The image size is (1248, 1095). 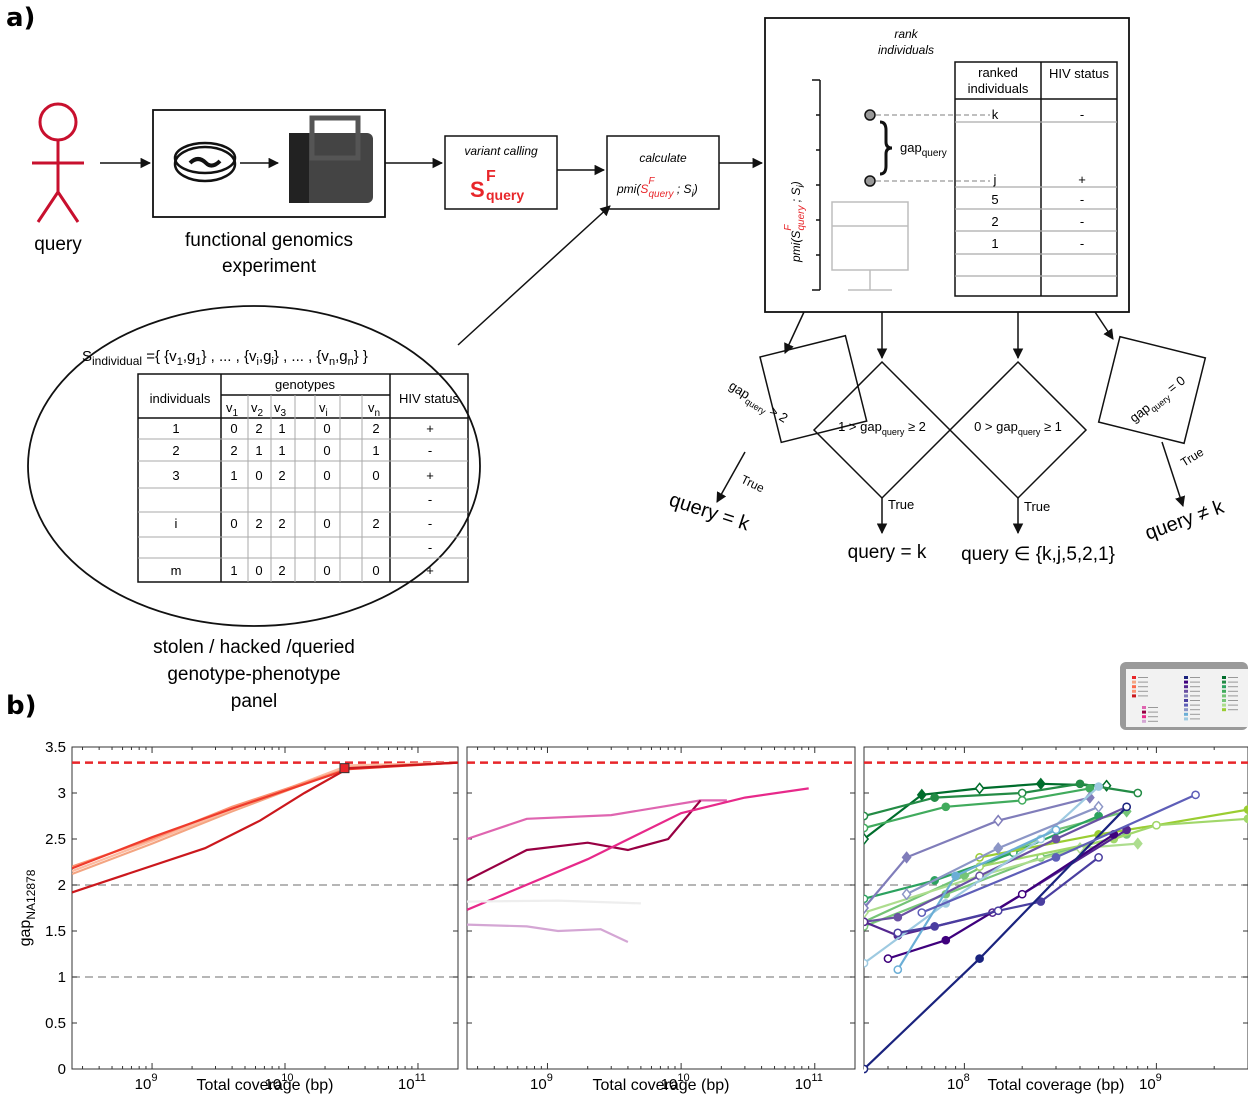 I want to click on genotype-header-individuals: individuals, so click(x=180, y=398).